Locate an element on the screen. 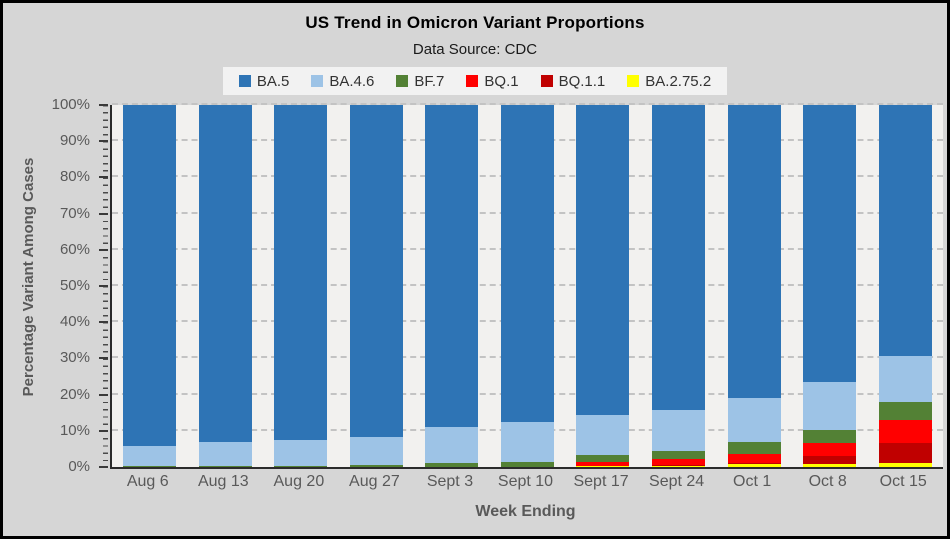  y-tick-label-90: 90% is located at coordinates (74, 141).